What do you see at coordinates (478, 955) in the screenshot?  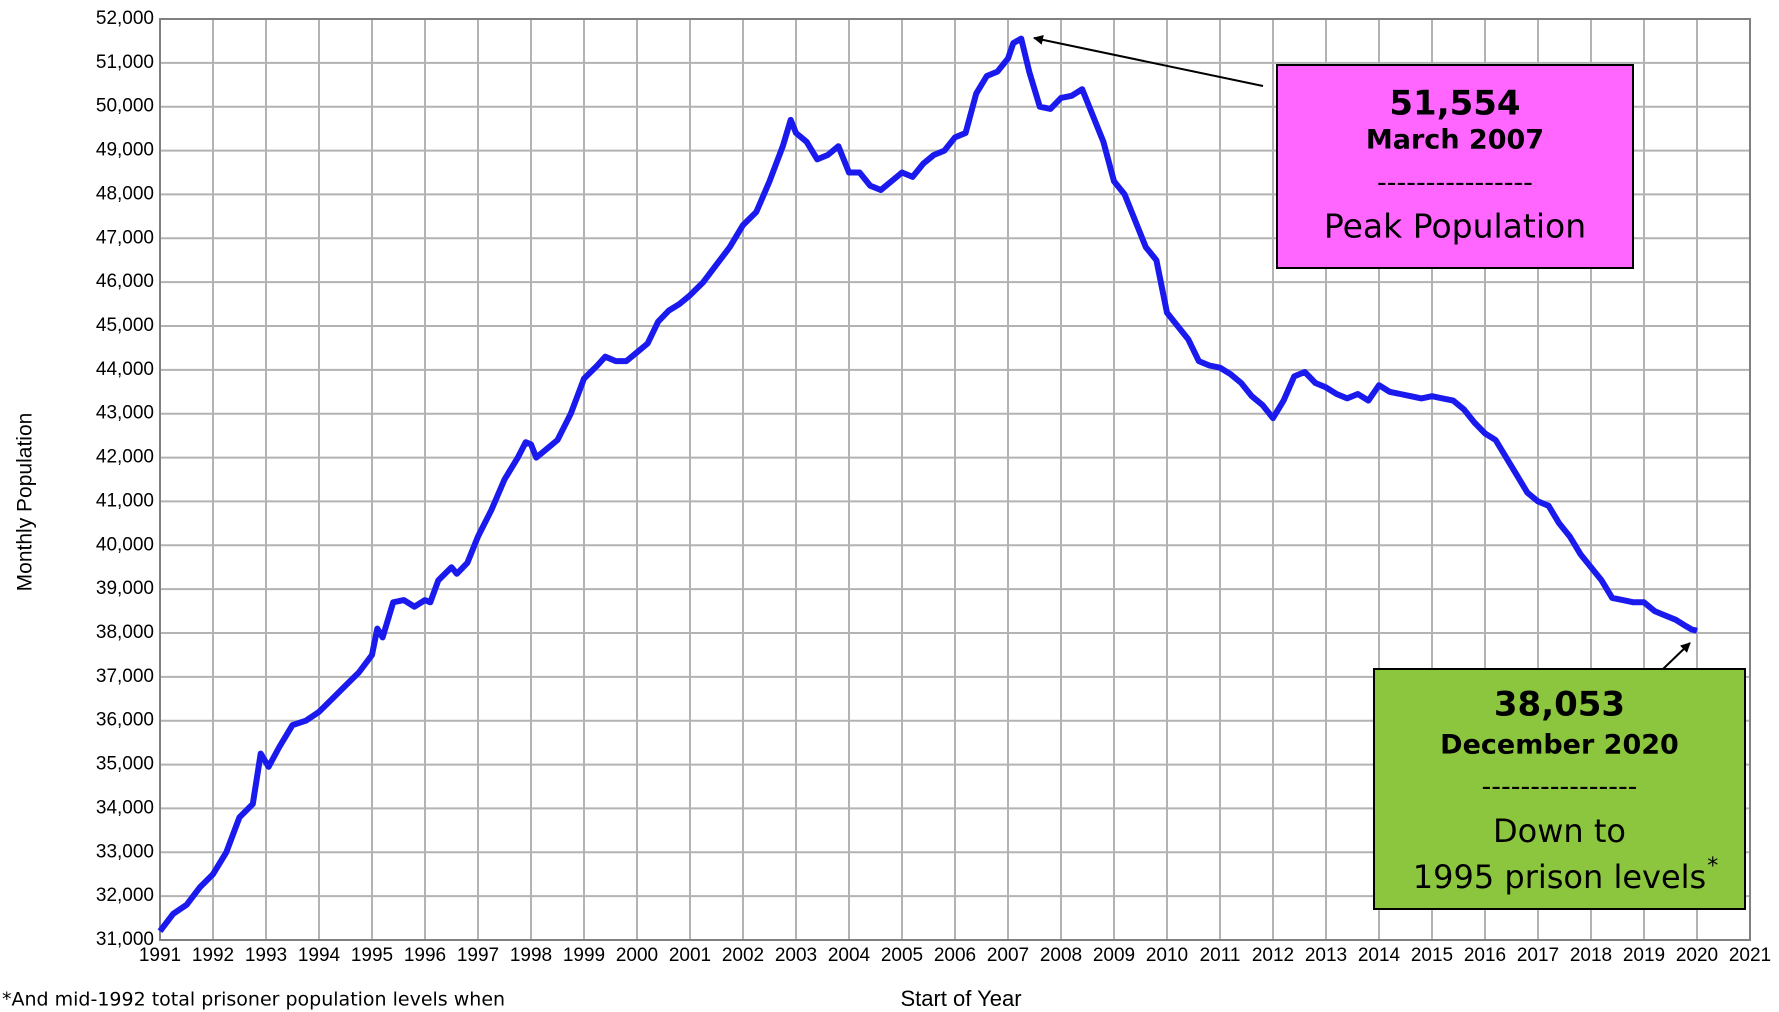 I see `x-tick-label: 1997` at bounding box center [478, 955].